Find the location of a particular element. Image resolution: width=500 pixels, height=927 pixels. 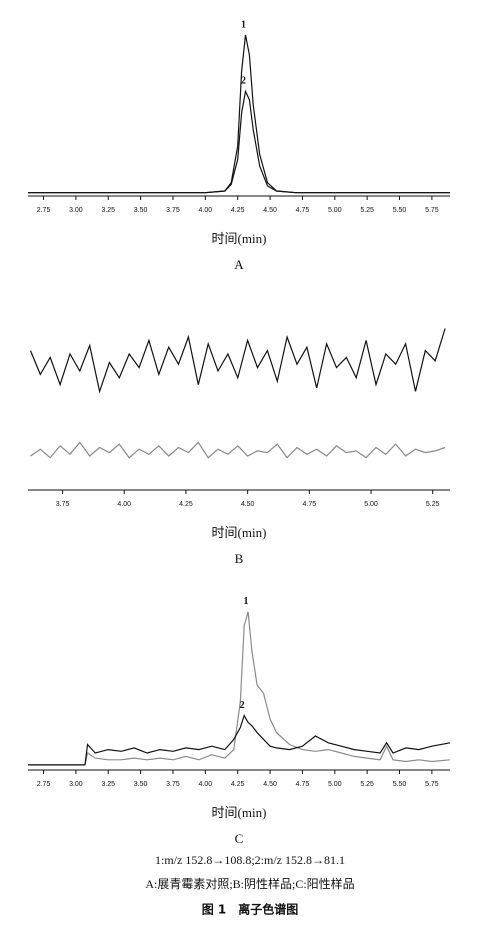

caption: A:展青霉素对照;B:阴性样品;C:阳性样品 is located at coordinates (249, 883).